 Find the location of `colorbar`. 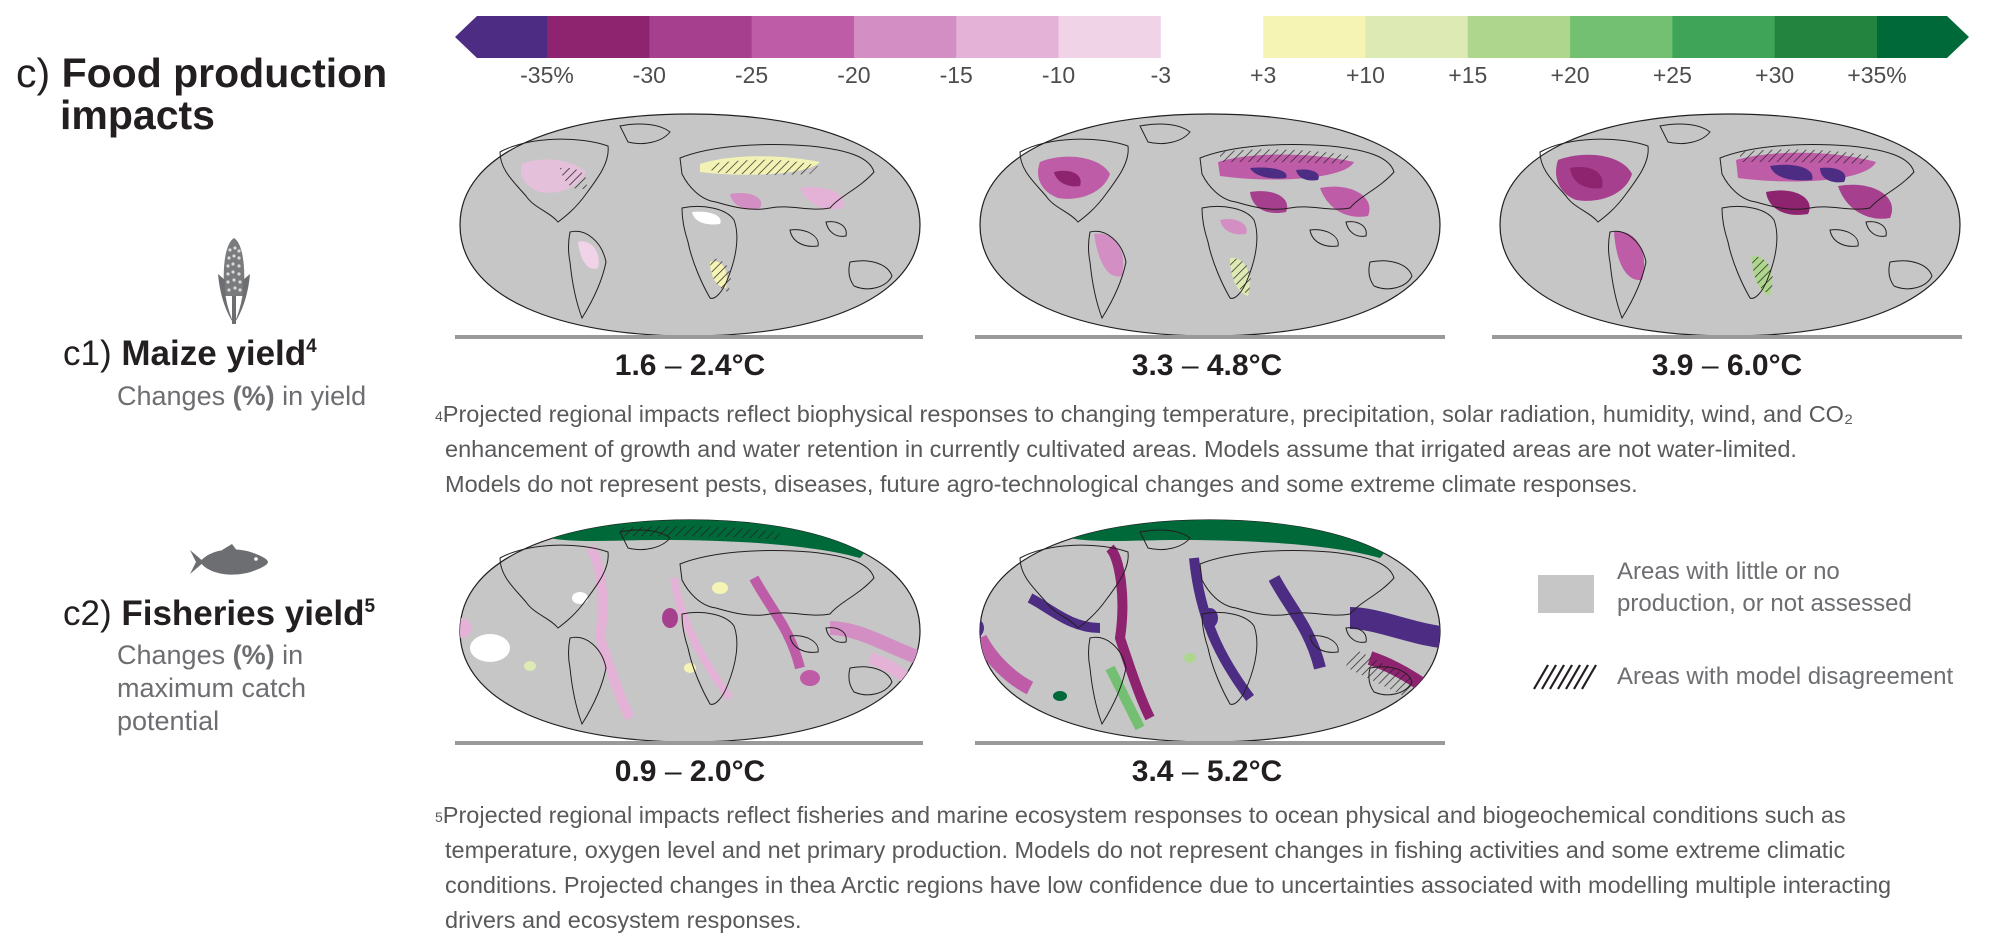

colorbar is located at coordinates (1212, 37).